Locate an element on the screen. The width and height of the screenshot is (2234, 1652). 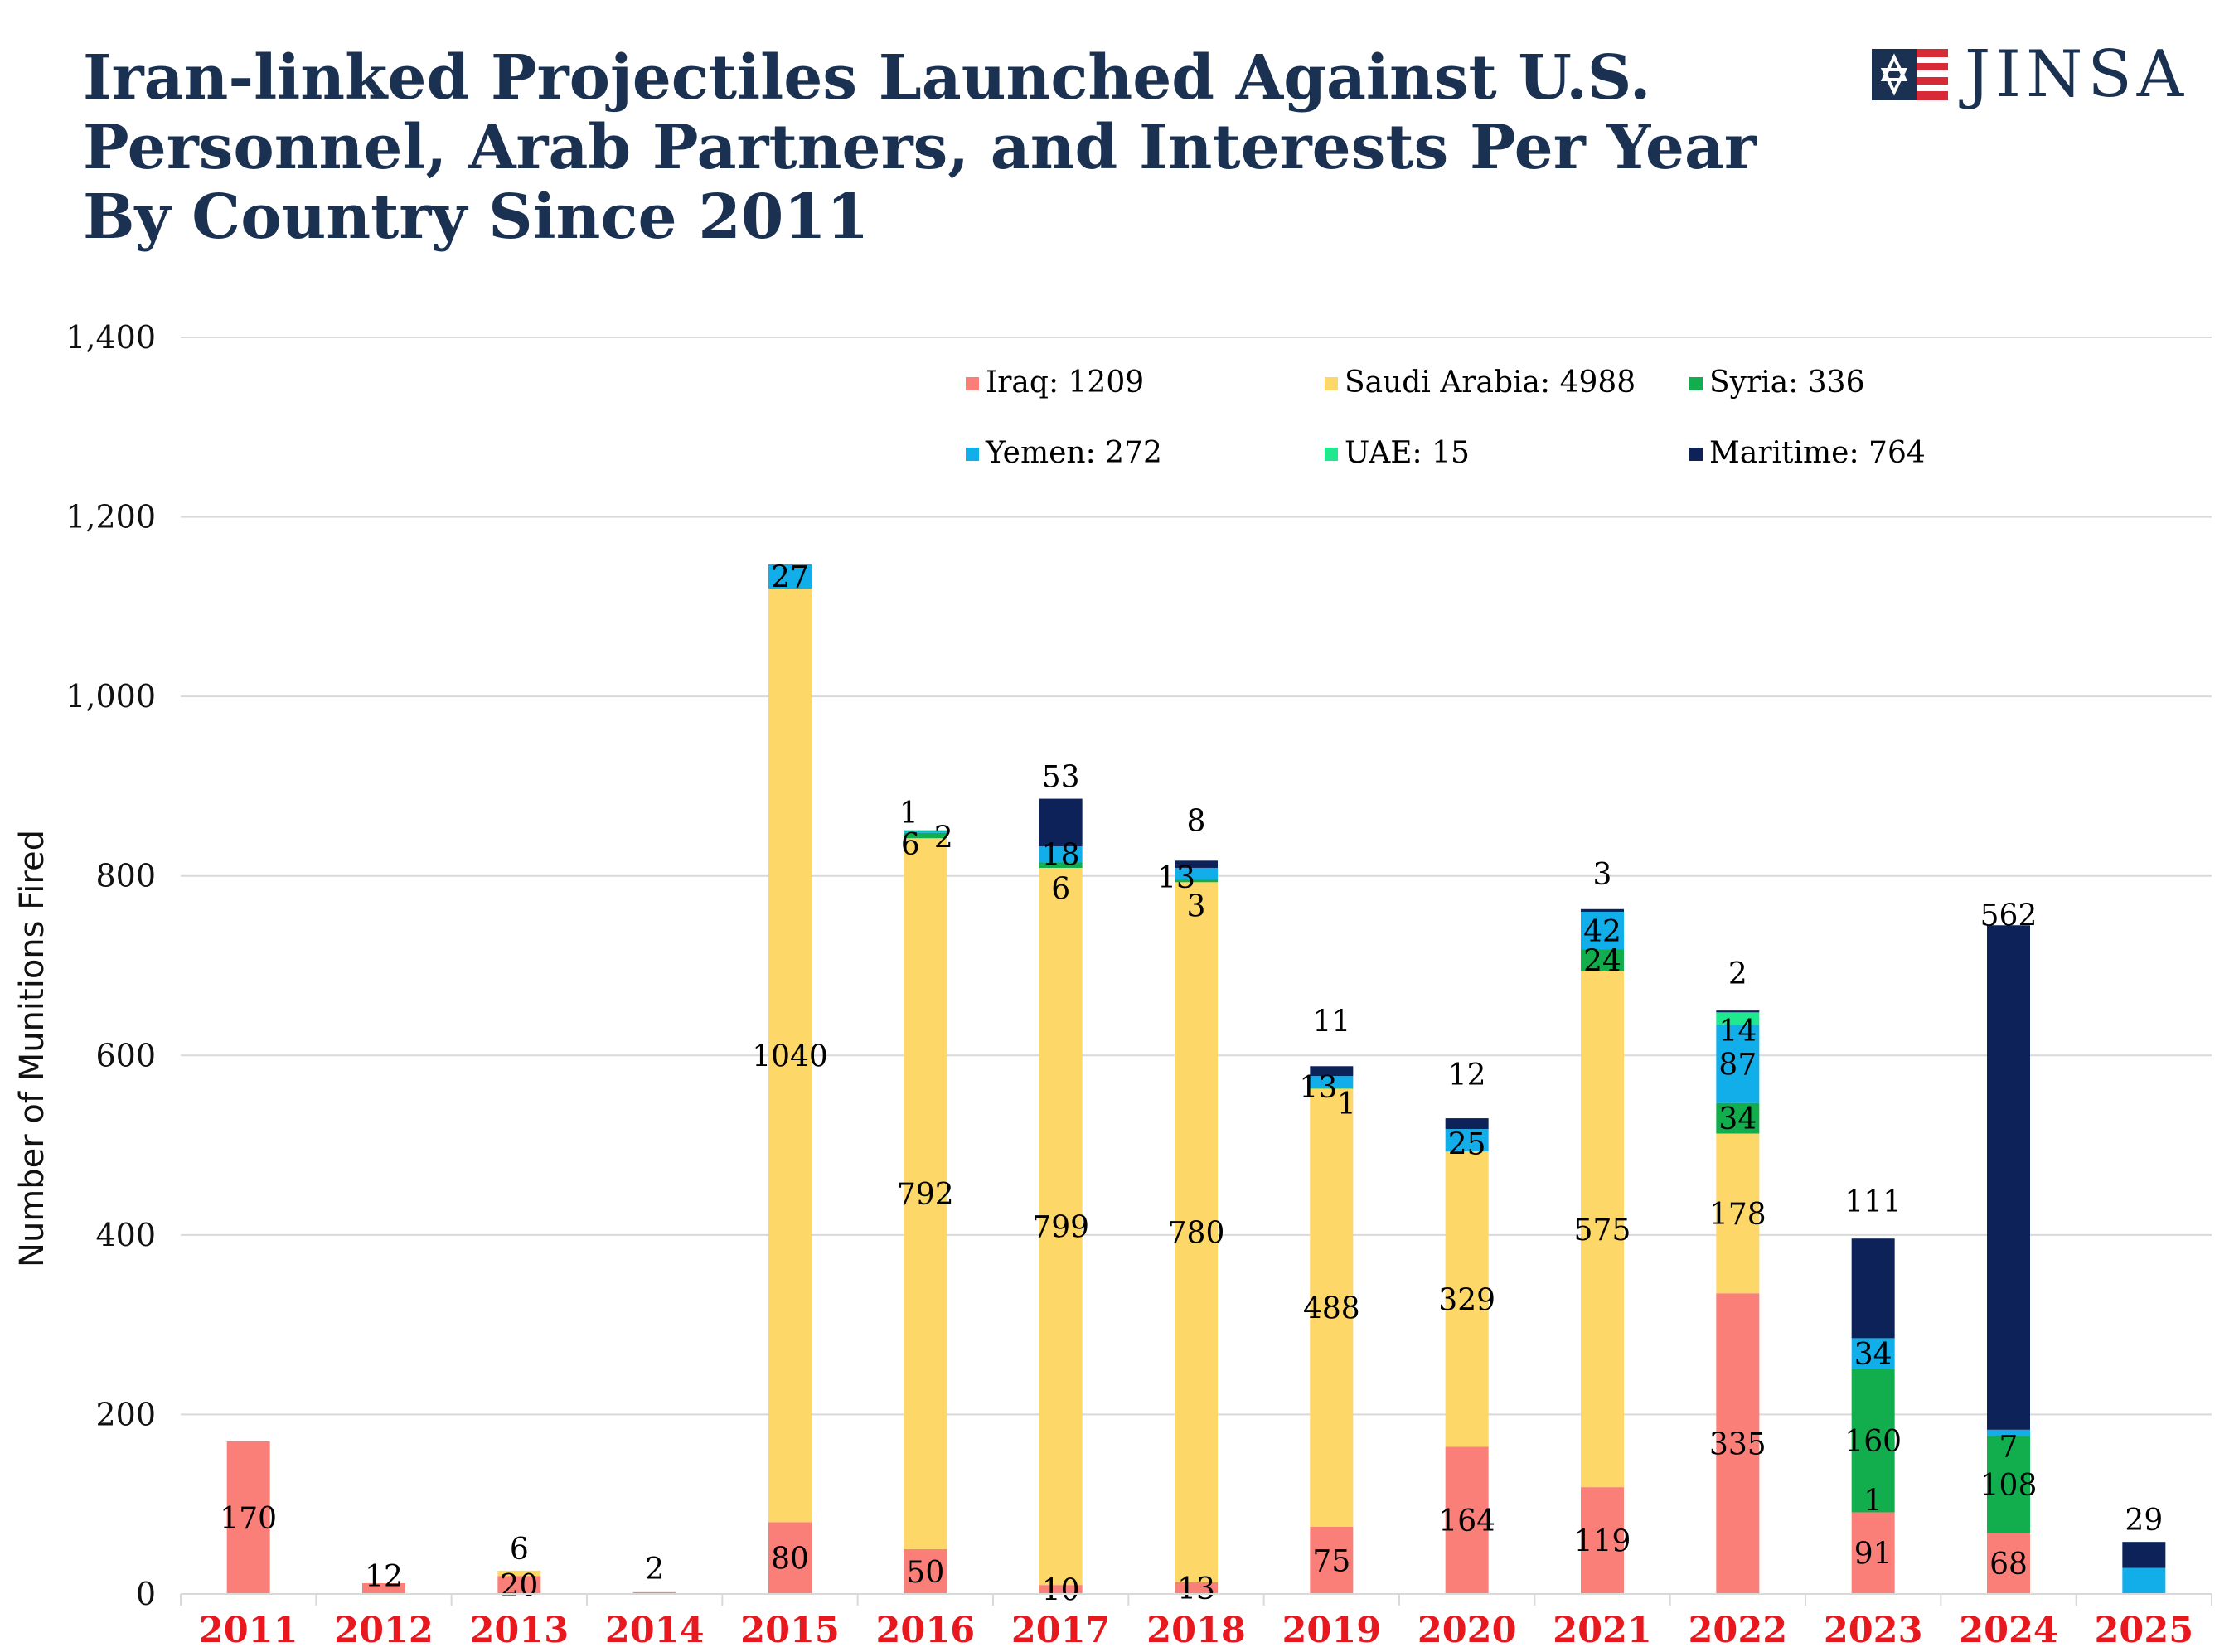
data-label: 780 is located at coordinates (1196, 1234).